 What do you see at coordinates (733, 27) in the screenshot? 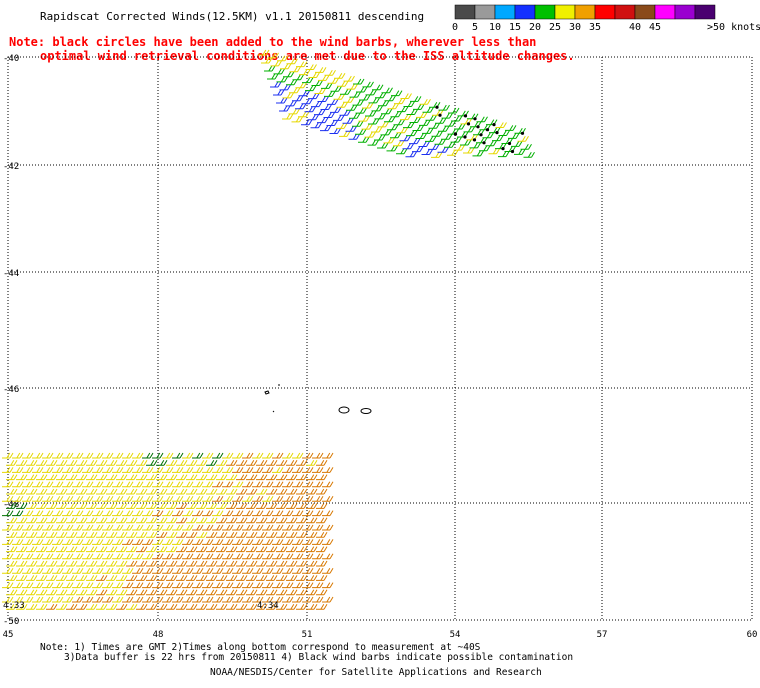
I see `legend-unit-label: >50 knots` at bounding box center [733, 27].